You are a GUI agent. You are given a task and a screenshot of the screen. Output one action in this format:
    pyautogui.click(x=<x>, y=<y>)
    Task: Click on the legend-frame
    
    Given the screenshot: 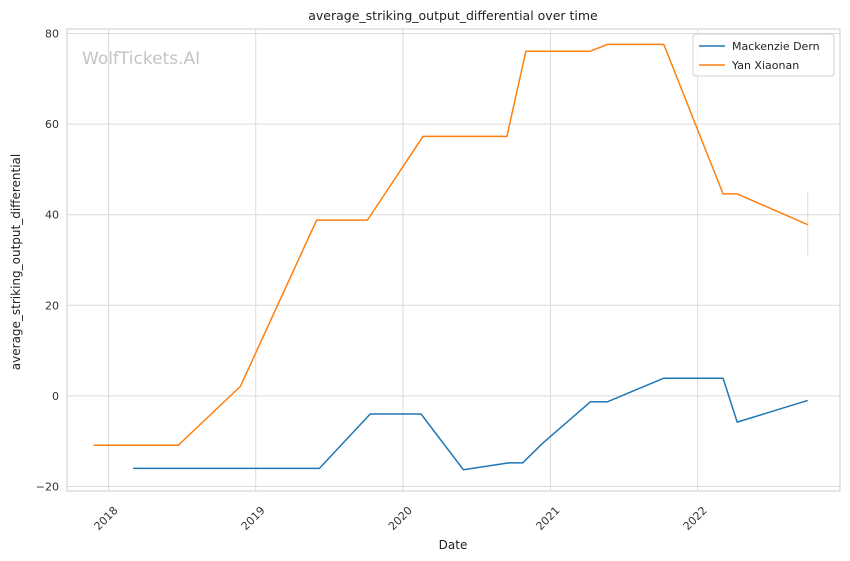 What is the action you would take?
    pyautogui.click(x=763, y=55)
    